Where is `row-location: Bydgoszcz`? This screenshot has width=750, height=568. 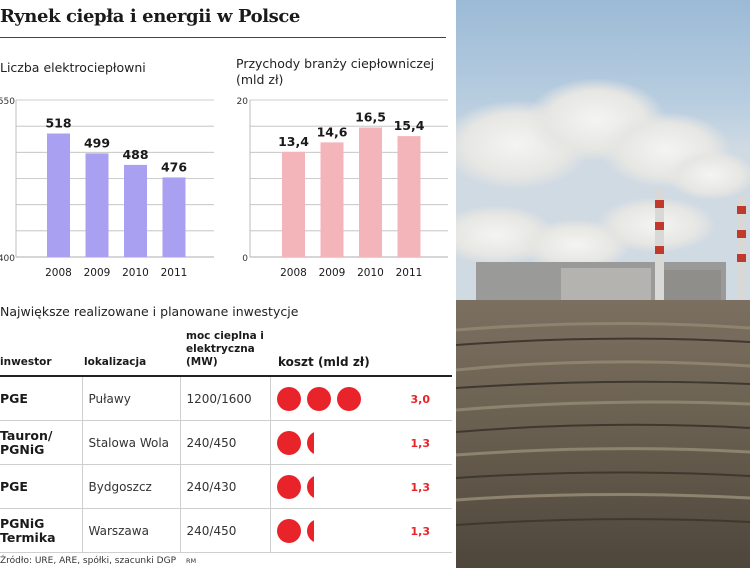 row-location: Bydgoszcz is located at coordinates (130, 486).